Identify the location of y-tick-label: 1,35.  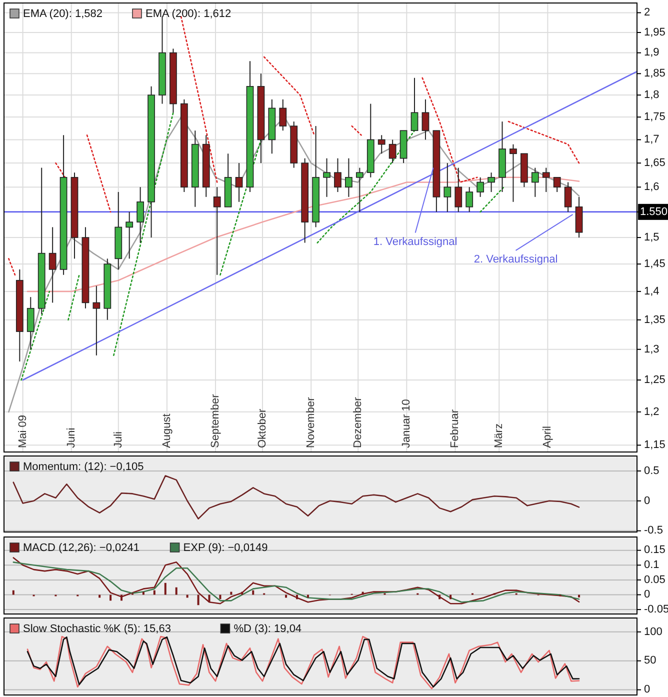
(655, 320).